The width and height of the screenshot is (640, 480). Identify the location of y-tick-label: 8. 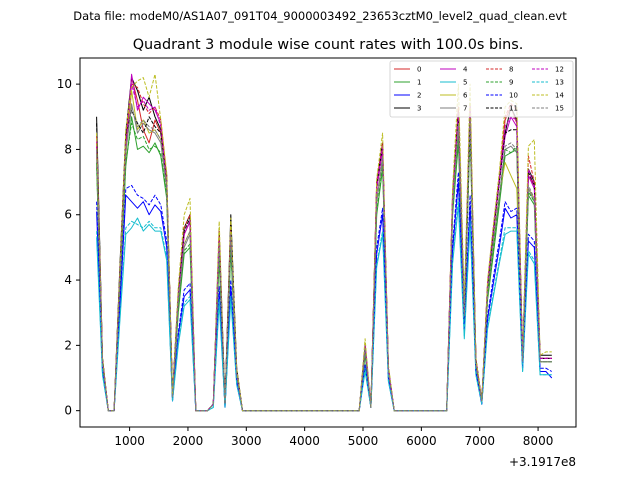
(68, 149).